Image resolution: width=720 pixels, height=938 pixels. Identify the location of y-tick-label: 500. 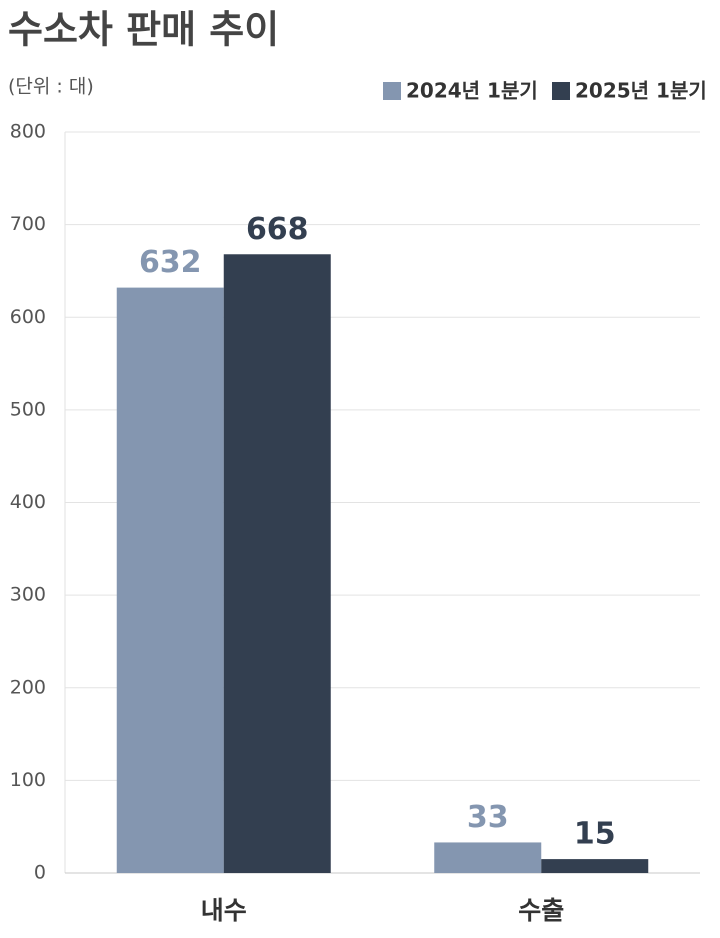
(28, 409).